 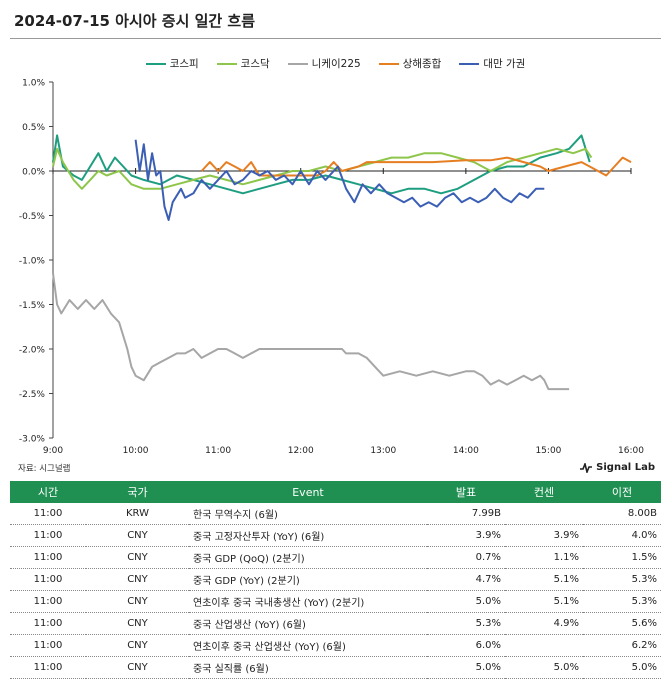 I want to click on legend-item: 니케이225, so click(x=324, y=63).